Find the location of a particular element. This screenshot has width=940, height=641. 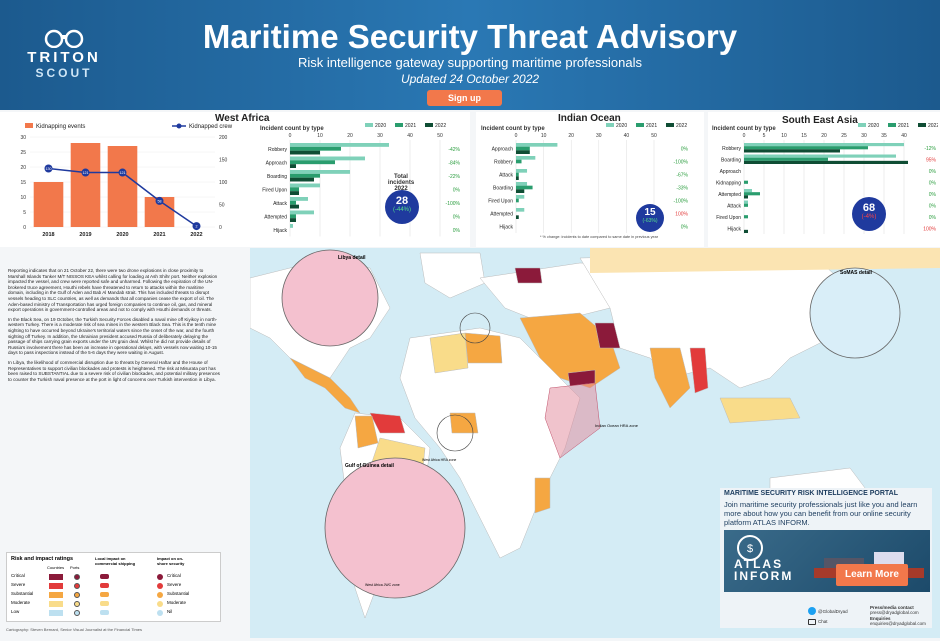

legend-label: 2021 is located at coordinates (410, 126).